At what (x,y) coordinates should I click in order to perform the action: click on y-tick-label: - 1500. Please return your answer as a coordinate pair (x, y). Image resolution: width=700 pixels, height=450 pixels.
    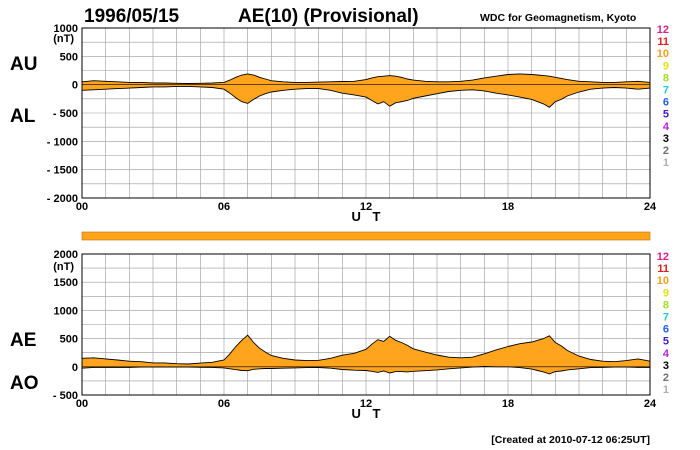
    Looking at the image, I should click on (62, 171).